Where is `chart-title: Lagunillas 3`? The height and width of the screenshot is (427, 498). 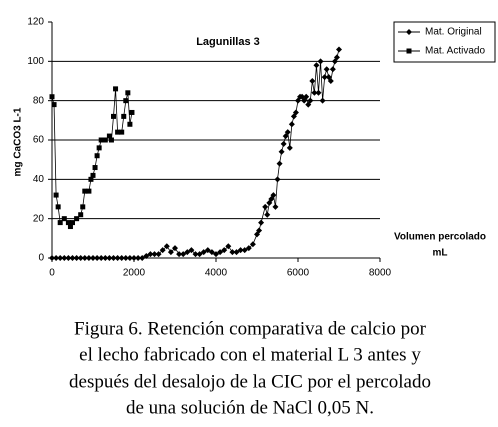 chart-title: Lagunillas 3 is located at coordinates (228, 42).